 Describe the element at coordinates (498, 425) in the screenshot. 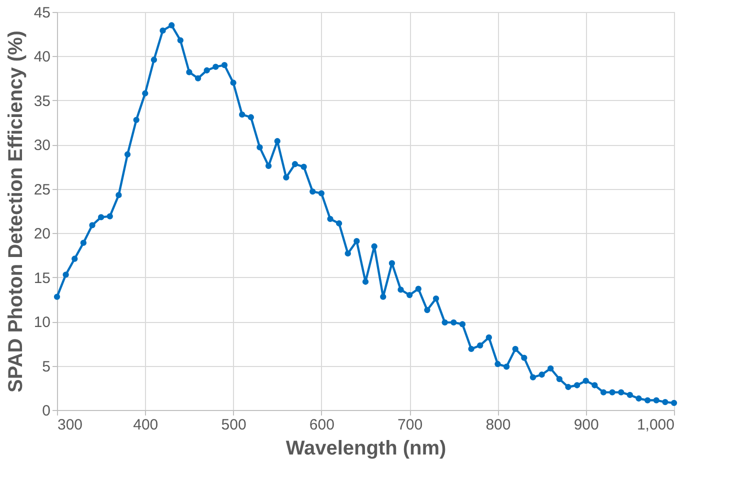

I see `x-tick-label: 800` at that location.